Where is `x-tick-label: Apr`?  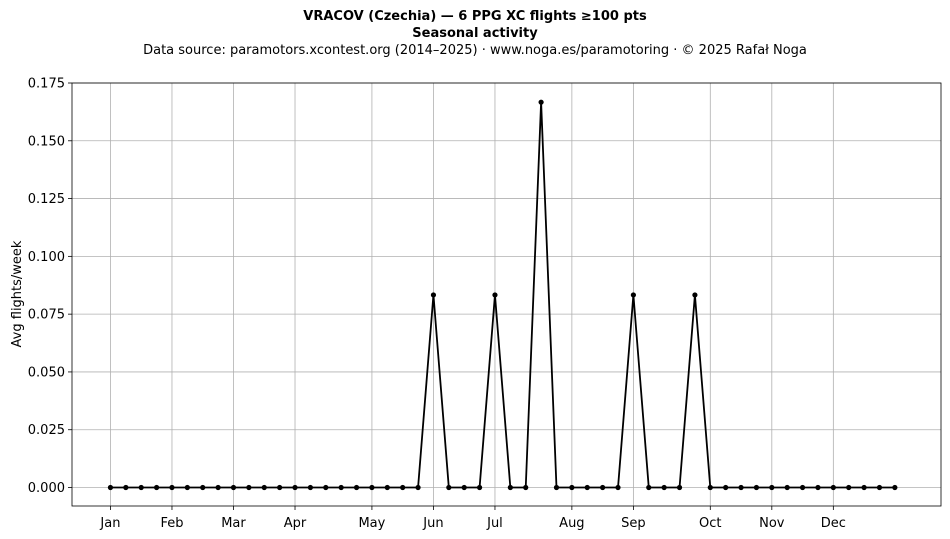 x-tick-label: Apr is located at coordinates (295, 523).